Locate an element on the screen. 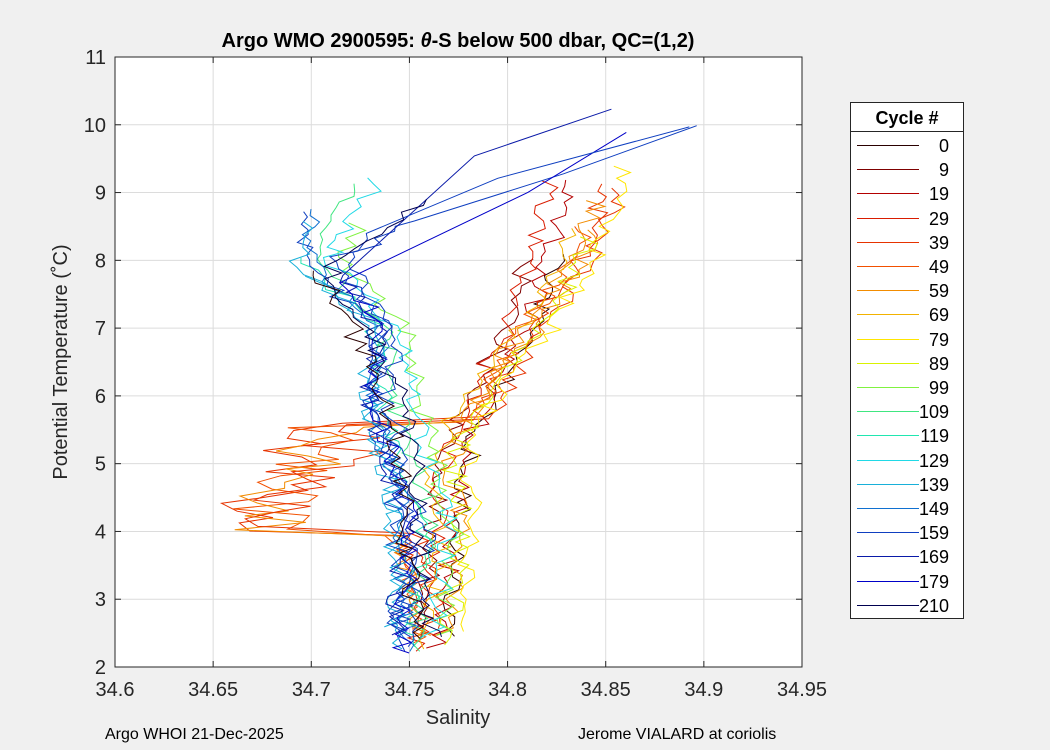  y-tick-label: 10 is located at coordinates (95, 126).